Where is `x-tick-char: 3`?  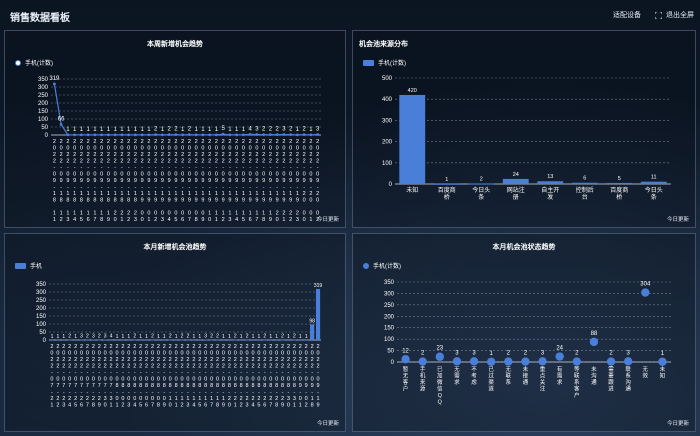 x-tick-char: 3 is located at coordinates (128, 406).